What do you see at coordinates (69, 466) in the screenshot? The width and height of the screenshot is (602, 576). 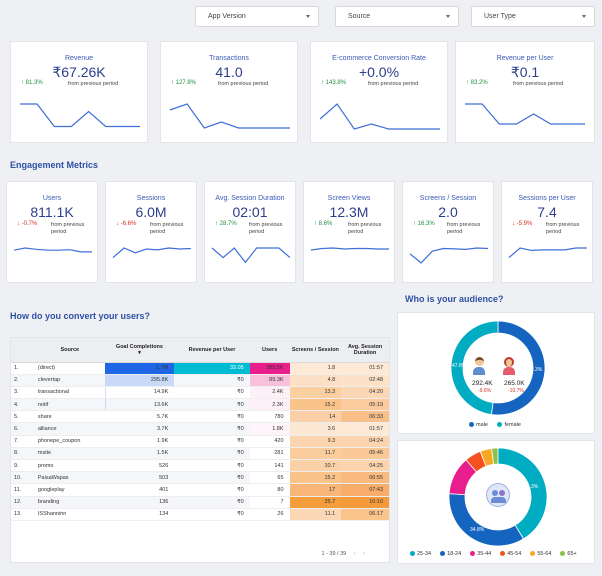 I see `source-cell: promo` at bounding box center [69, 466].